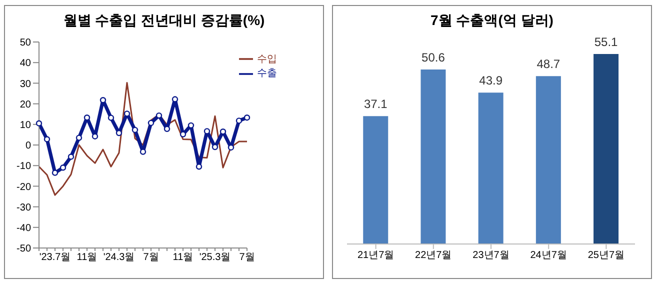 Image resolution: width=658 pixels, height=284 pixels. I want to click on line-series, so click(143, 139).